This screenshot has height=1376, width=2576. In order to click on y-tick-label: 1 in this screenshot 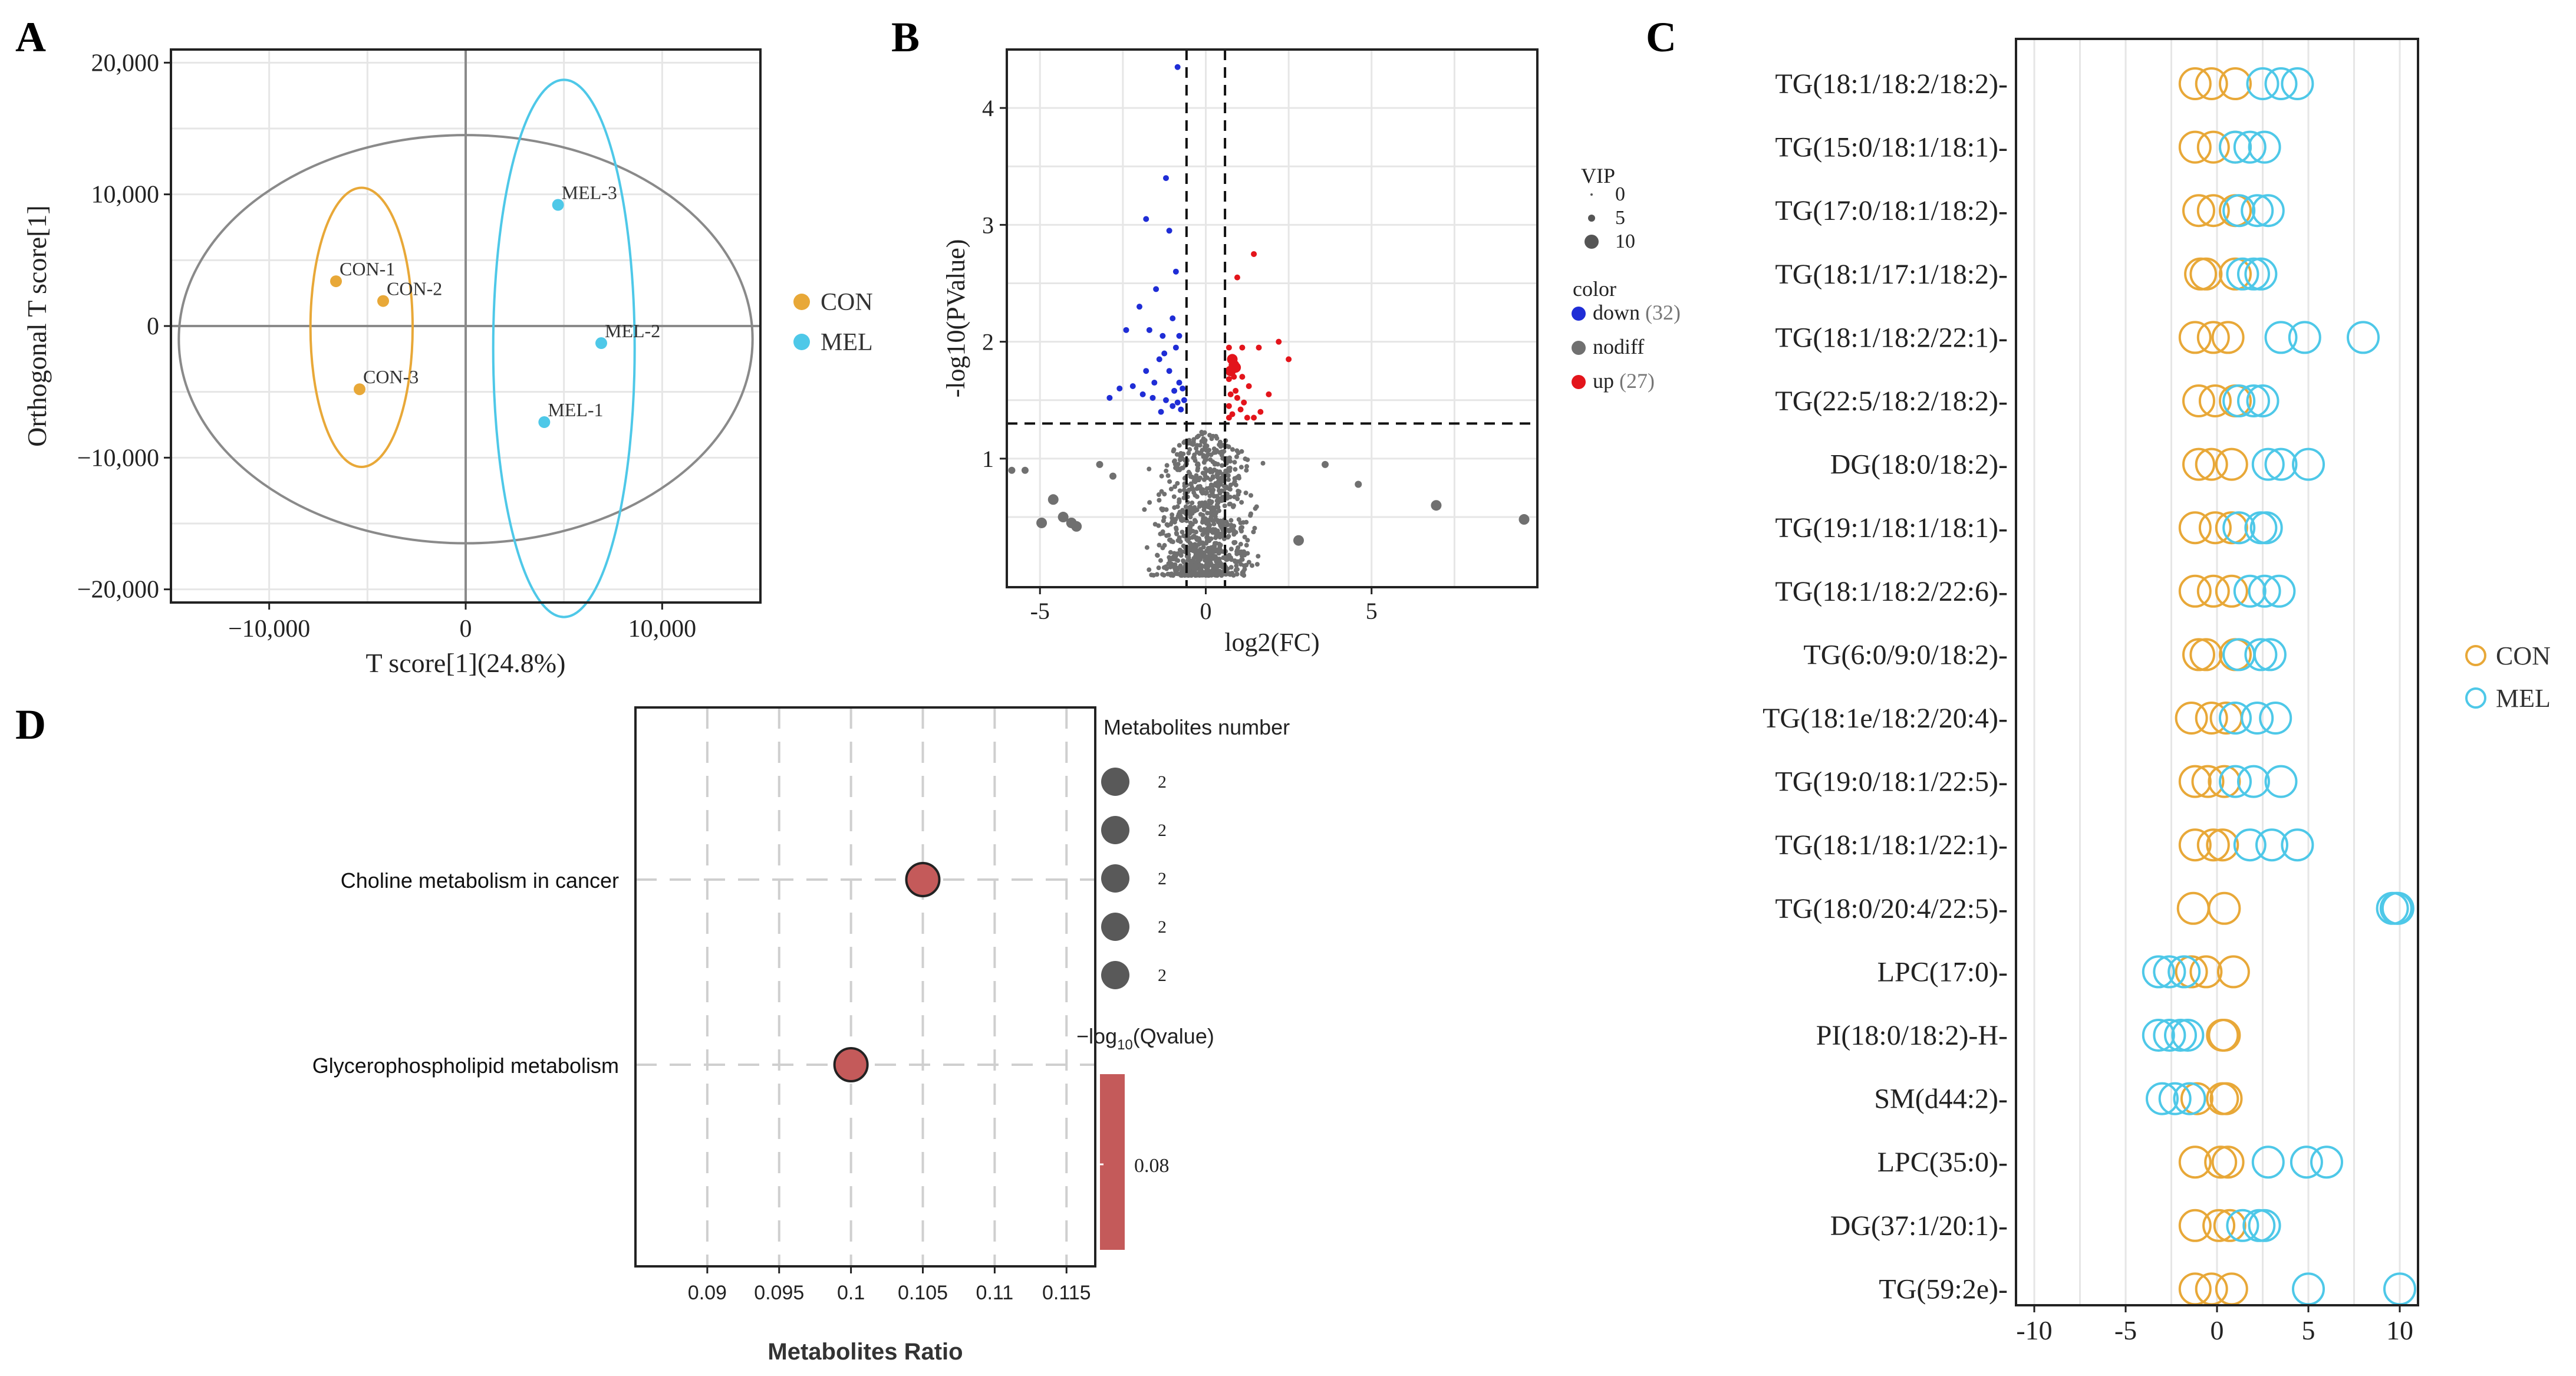, I will do `click(988, 459)`.